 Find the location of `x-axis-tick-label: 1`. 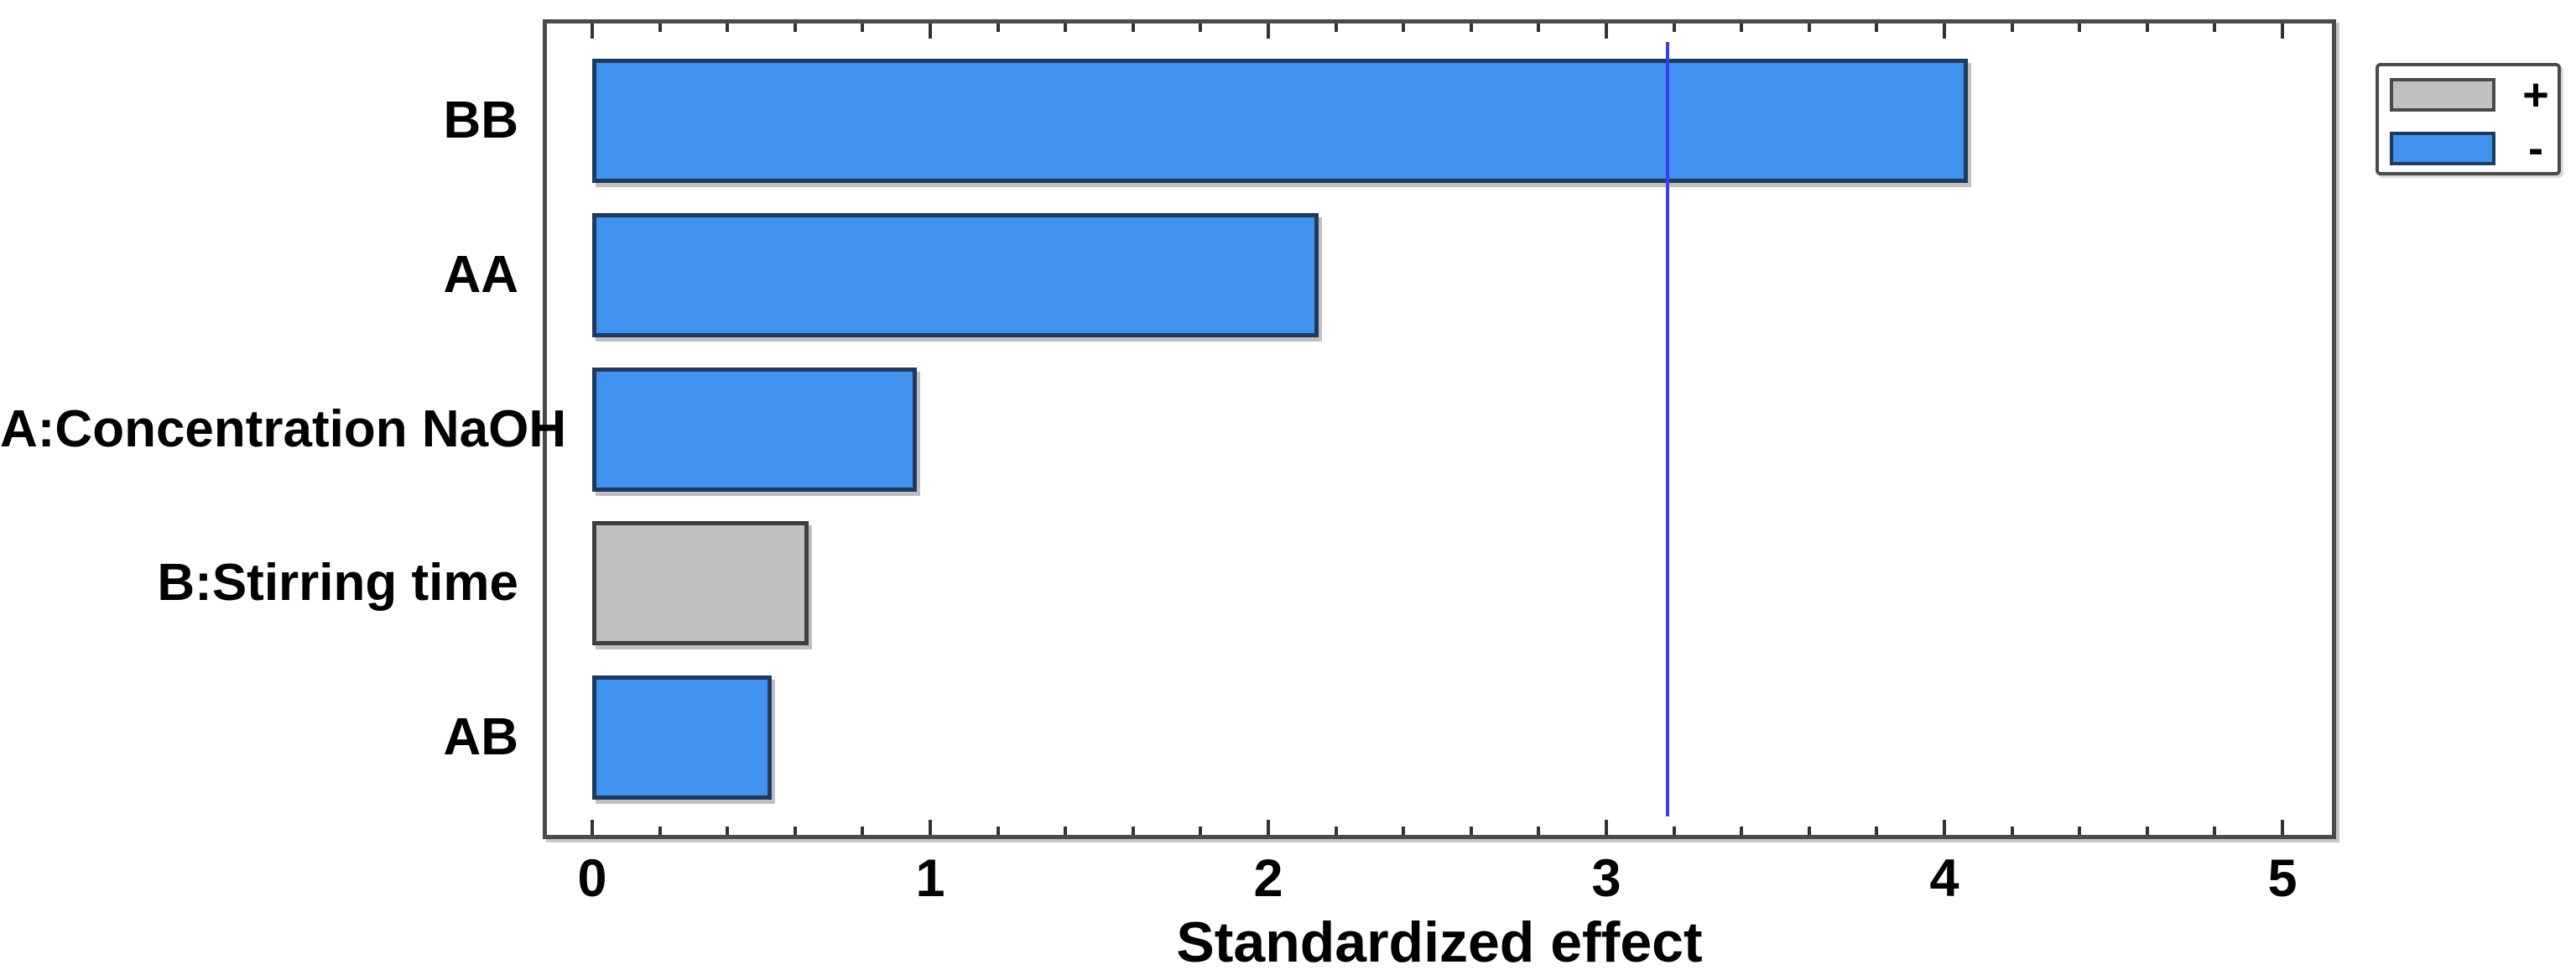

x-axis-tick-label: 1 is located at coordinates (930, 878).